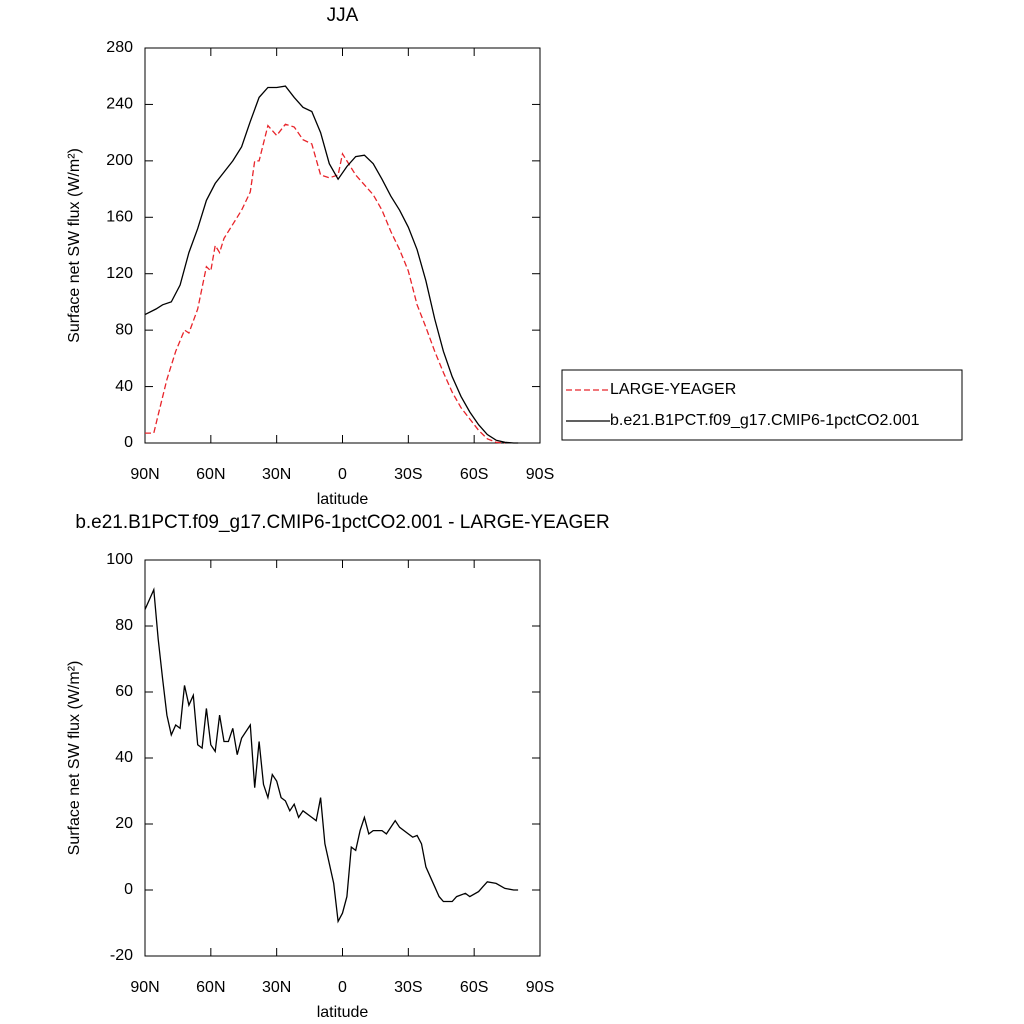 The height and width of the screenshot is (1024, 1024). Describe the element at coordinates (119, 104) in the screenshot. I see `y-tick-label: 240` at that location.